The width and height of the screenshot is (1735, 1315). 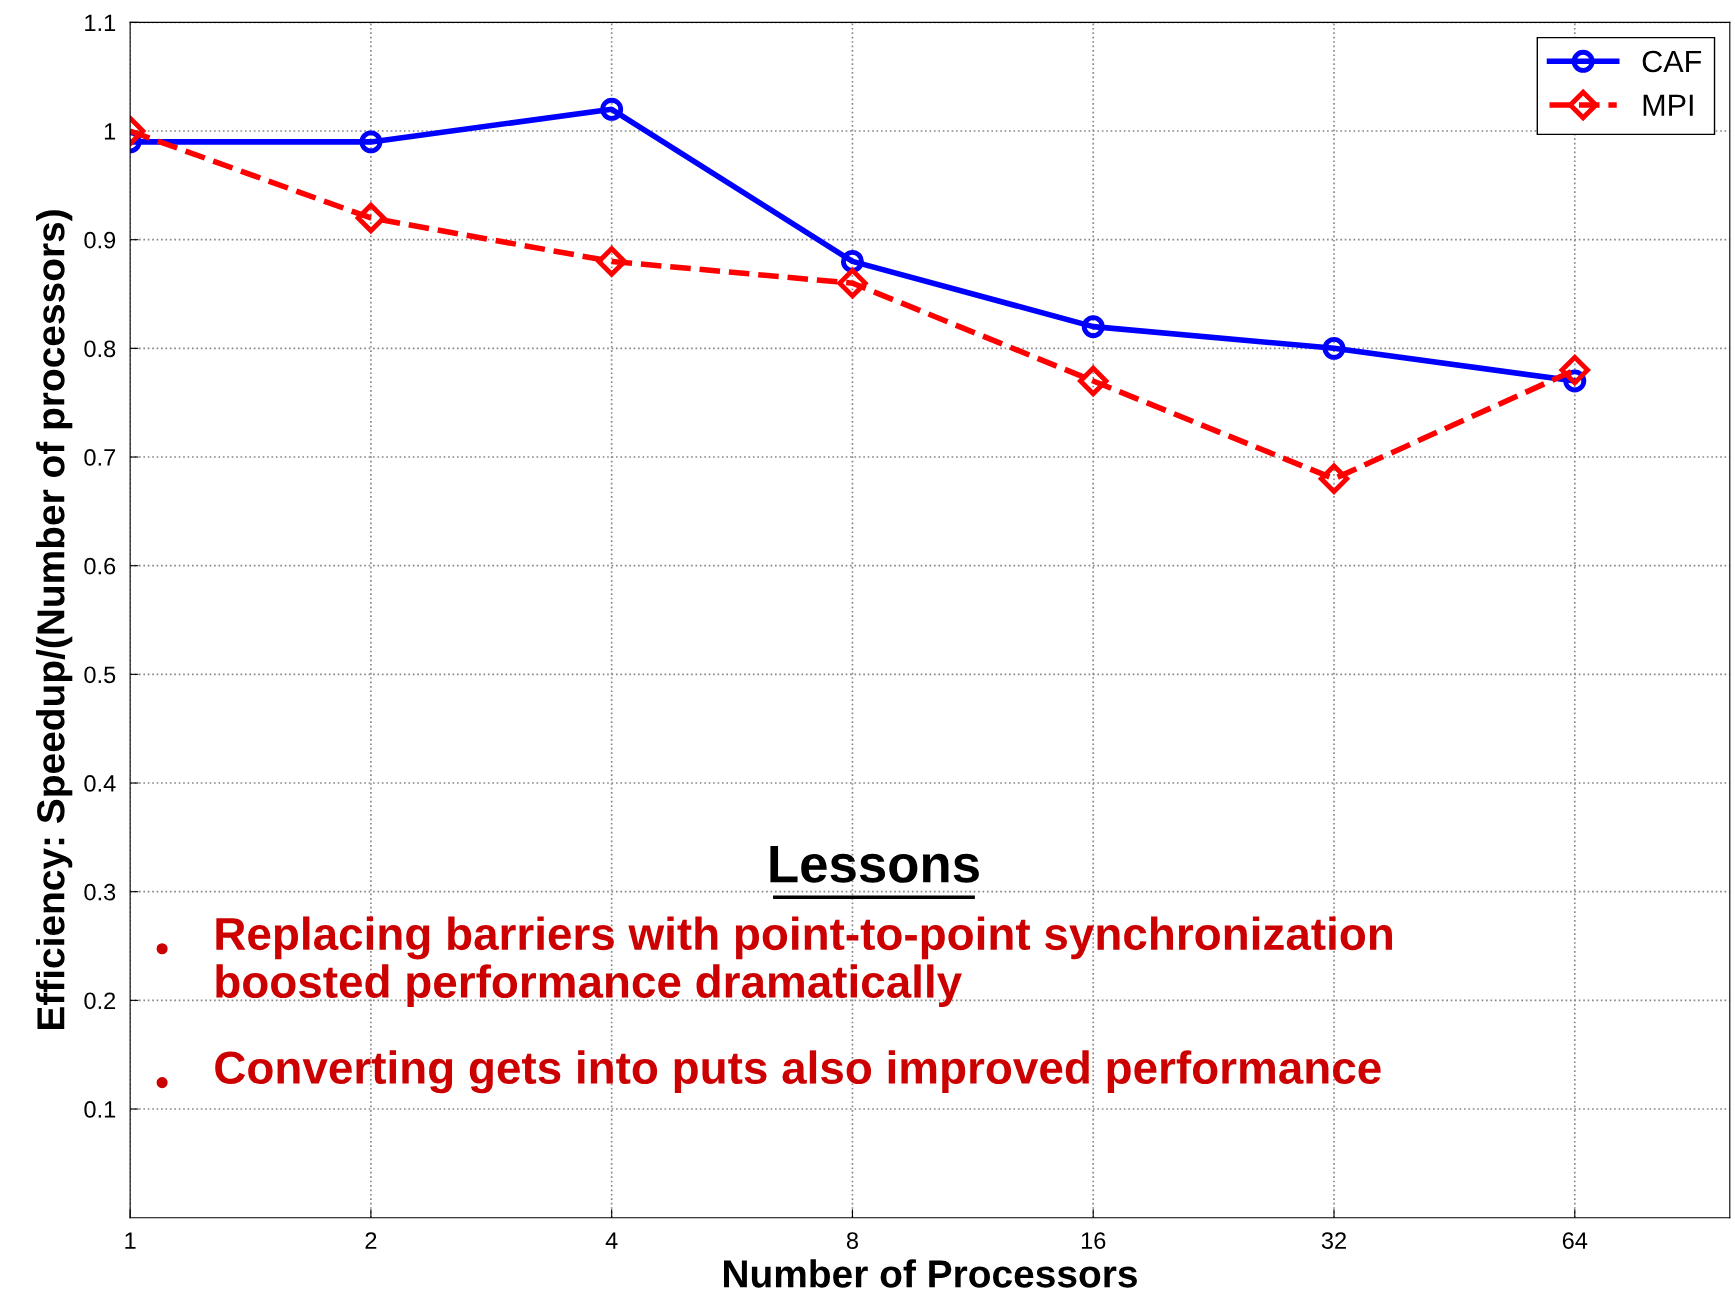 What do you see at coordinates (100, 783) in the screenshot?
I see `y-tick-label: 0.4` at bounding box center [100, 783].